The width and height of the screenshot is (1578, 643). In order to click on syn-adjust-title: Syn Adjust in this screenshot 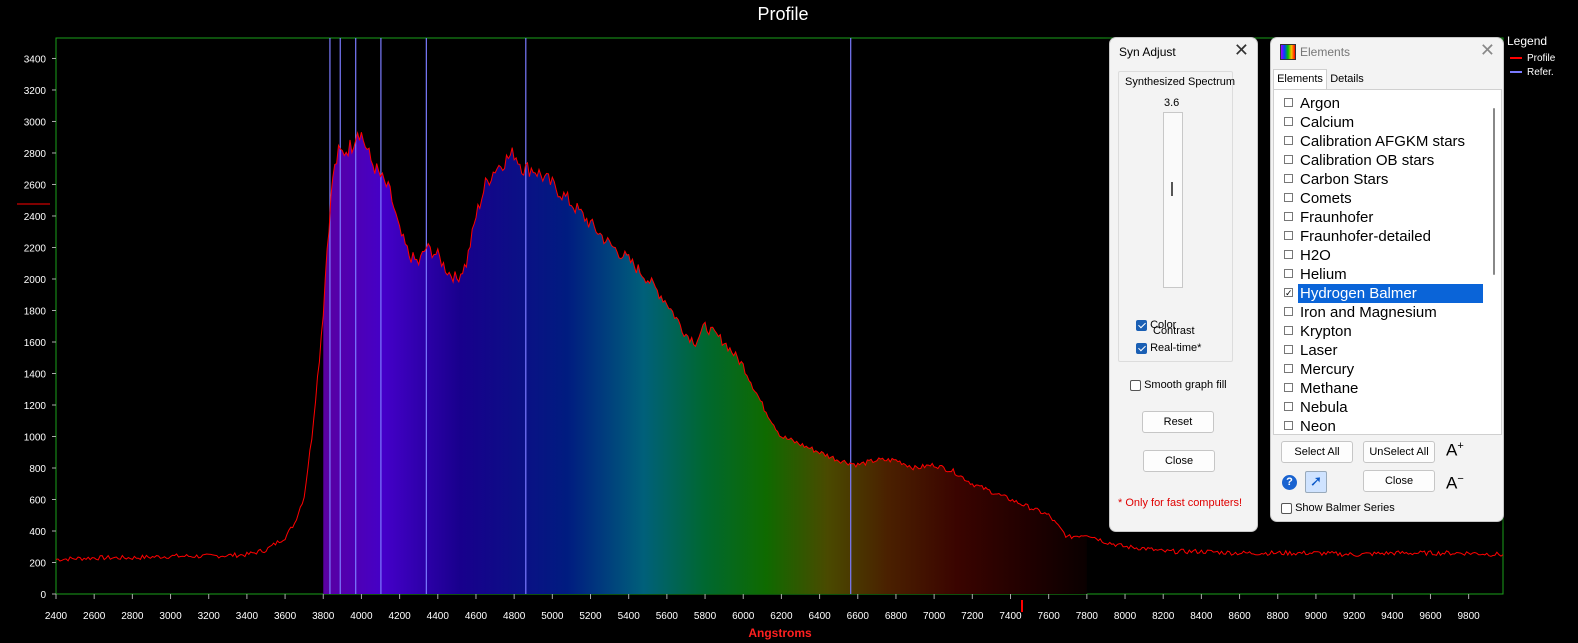, I will do `click(1147, 52)`.